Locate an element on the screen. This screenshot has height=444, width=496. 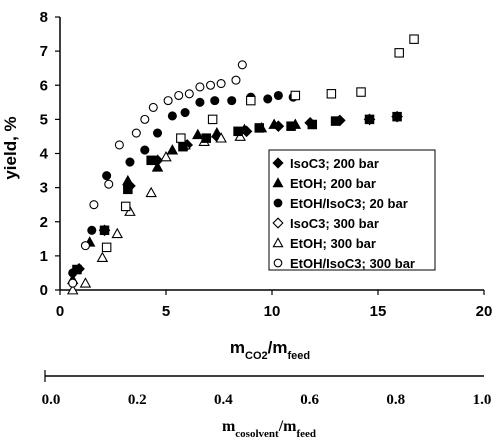
secondary-x-axis-title-m: m is located at coordinates (229, 426).